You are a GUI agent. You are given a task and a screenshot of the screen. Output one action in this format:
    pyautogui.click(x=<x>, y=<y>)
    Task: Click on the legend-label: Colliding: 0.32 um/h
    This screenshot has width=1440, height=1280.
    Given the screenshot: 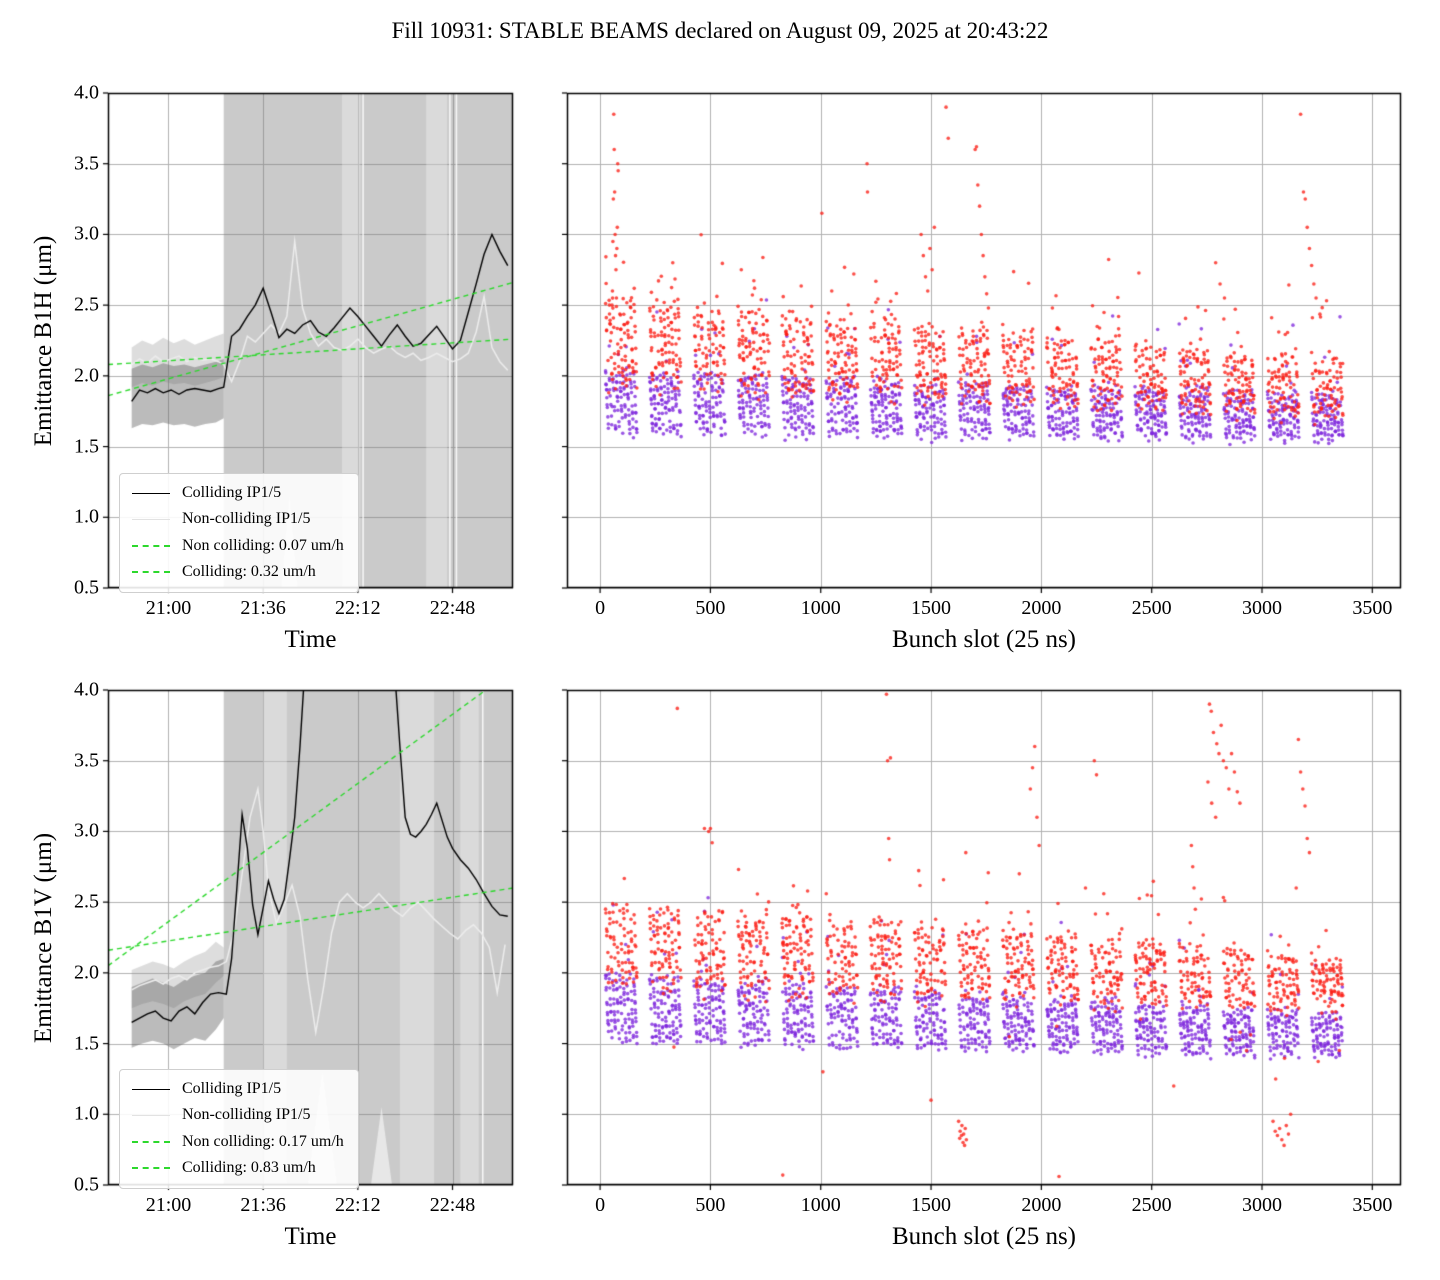 What is the action you would take?
    pyautogui.click(x=249, y=572)
    